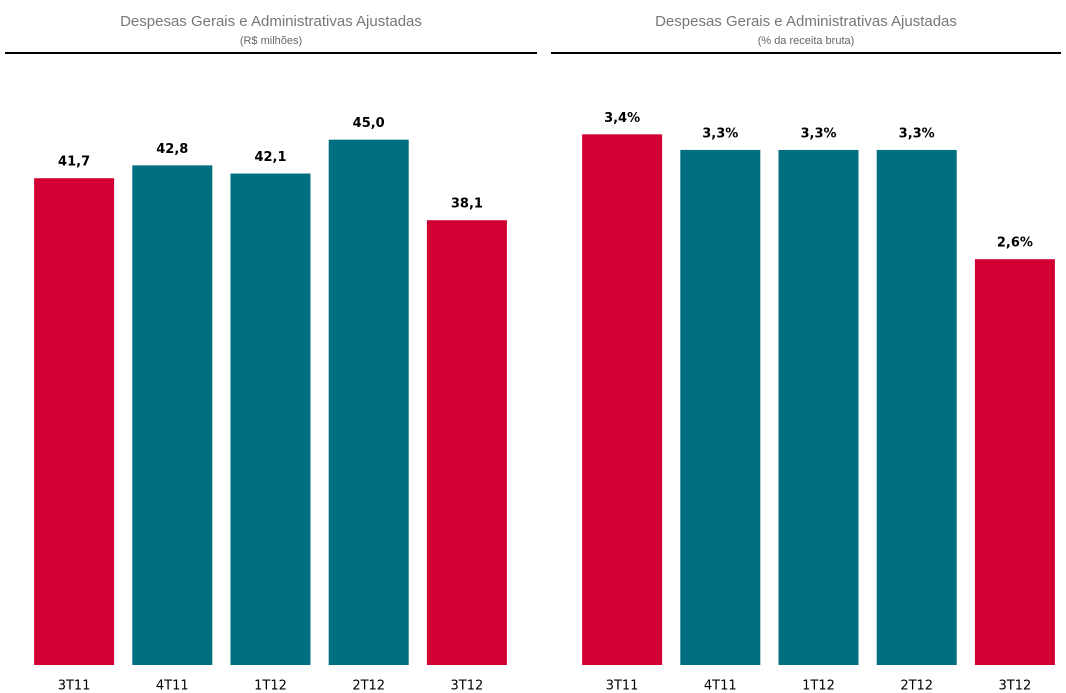  Describe the element at coordinates (172, 149) in the screenshot. I see `value-label: 42,8` at that location.